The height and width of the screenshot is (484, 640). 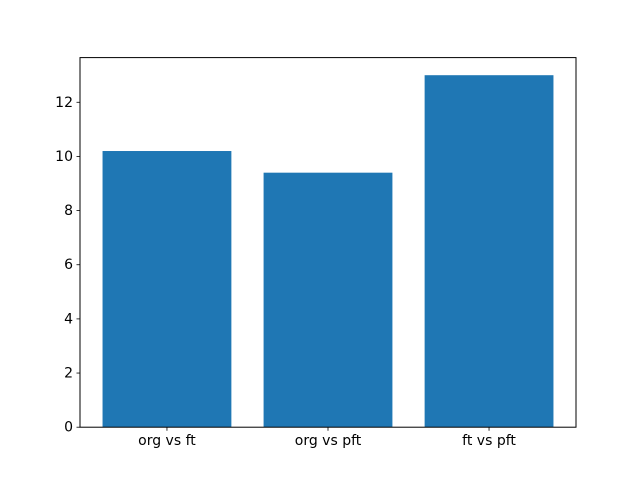 I want to click on bar-ft-vs-pft, so click(x=489, y=251).